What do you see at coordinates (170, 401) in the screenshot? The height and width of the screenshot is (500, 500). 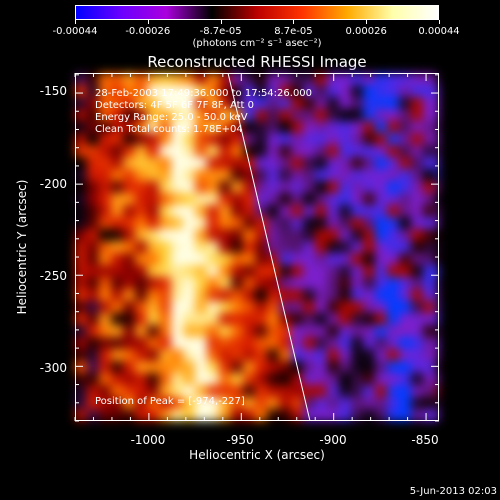 I see `peak-position-label: Position of Peak = [-974,-227]` at bounding box center [170, 401].